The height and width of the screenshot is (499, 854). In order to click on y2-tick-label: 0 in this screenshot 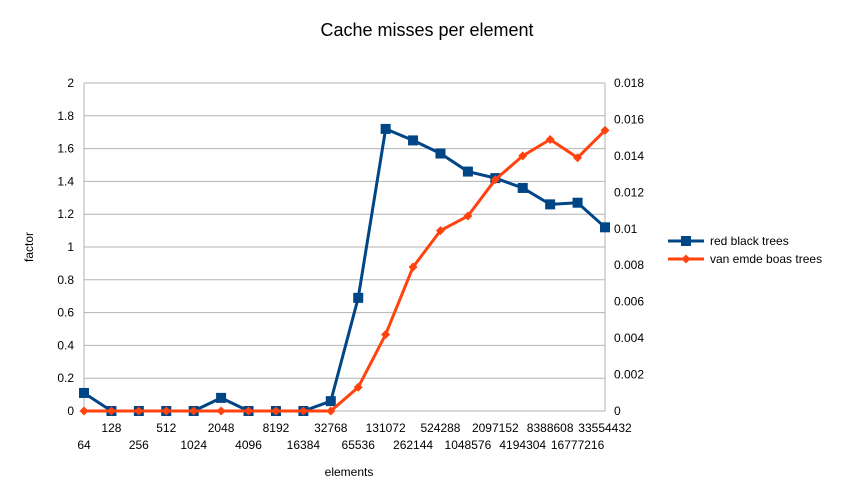, I will do `click(617, 411)`.